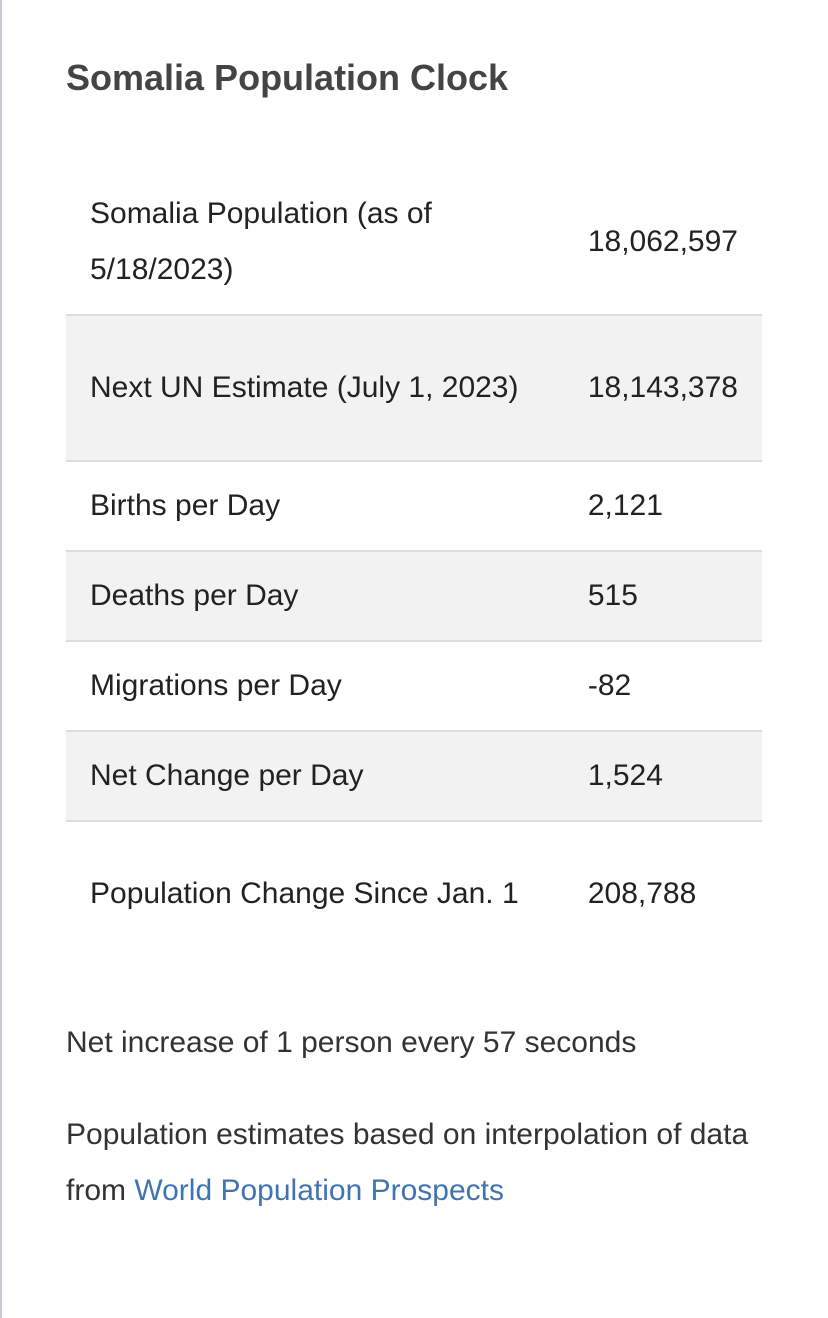 The height and width of the screenshot is (1318, 828). I want to click on row-value: 18,143,378, so click(662, 387).